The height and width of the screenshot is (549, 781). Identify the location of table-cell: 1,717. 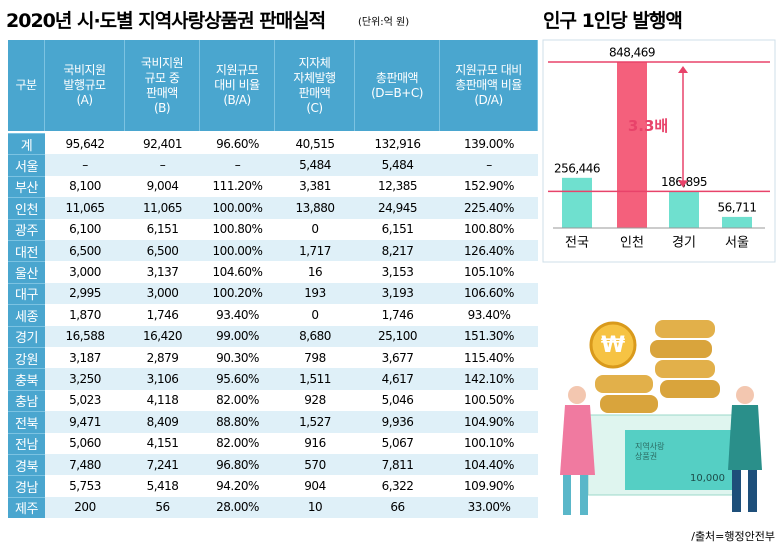
(315, 251).